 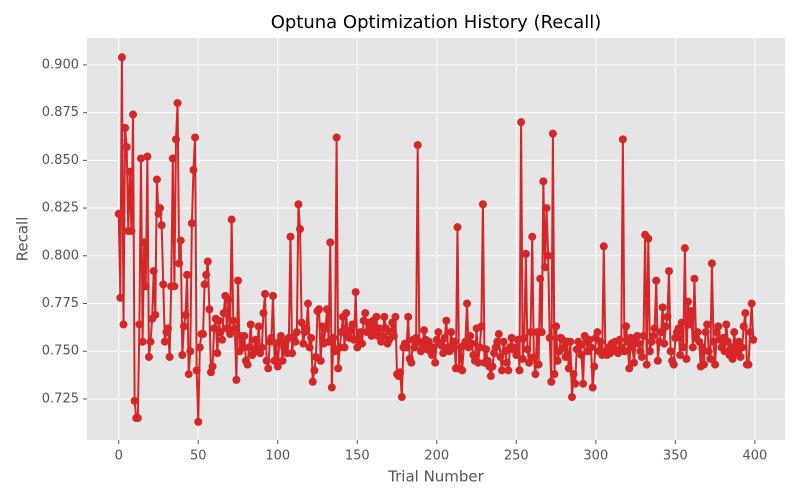 What do you see at coordinates (60, 112) in the screenshot?
I see `y-tick-label: 0.875` at bounding box center [60, 112].